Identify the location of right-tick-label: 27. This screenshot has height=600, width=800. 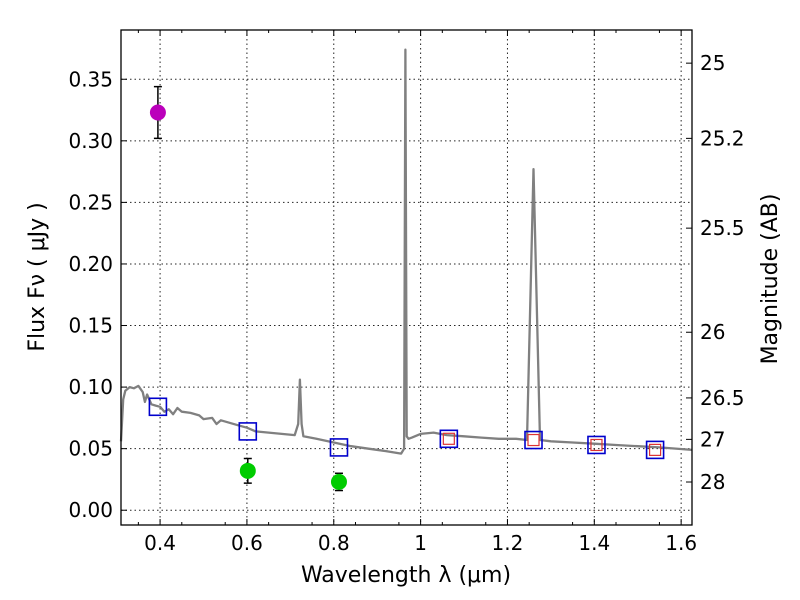
(712, 439).